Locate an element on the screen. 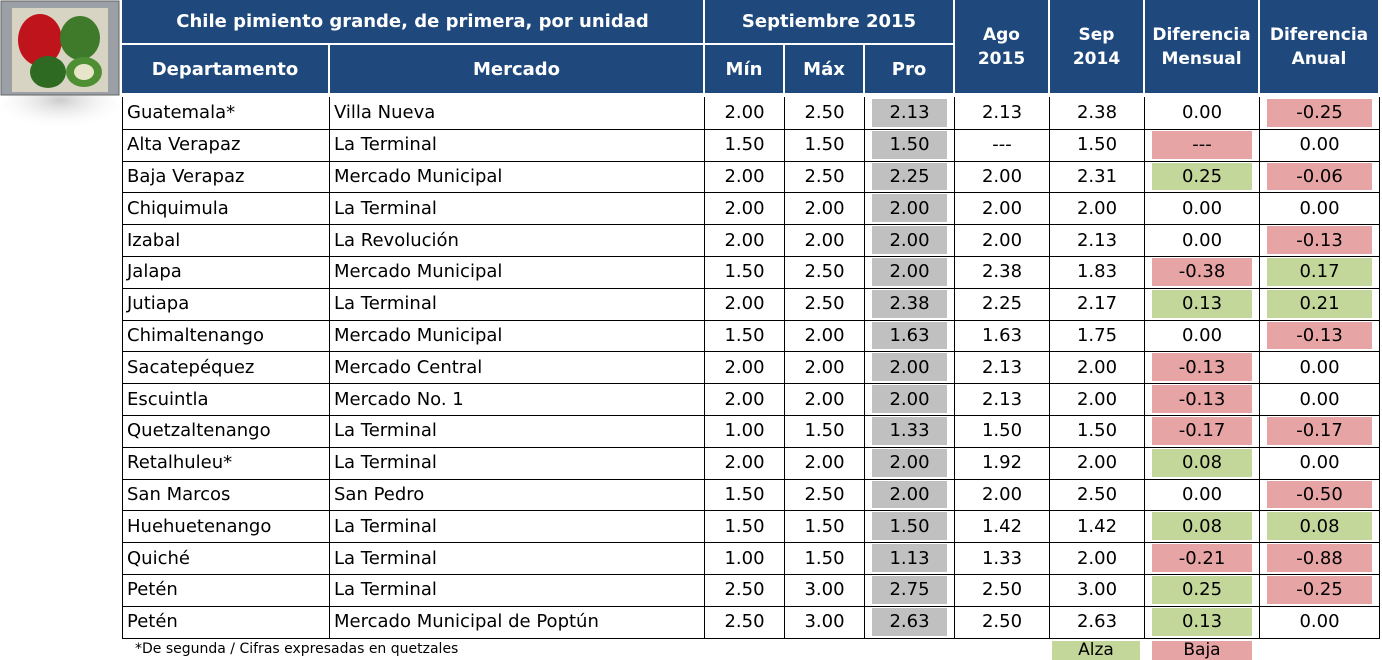  cell-value: 0.17 is located at coordinates (1319, 272).